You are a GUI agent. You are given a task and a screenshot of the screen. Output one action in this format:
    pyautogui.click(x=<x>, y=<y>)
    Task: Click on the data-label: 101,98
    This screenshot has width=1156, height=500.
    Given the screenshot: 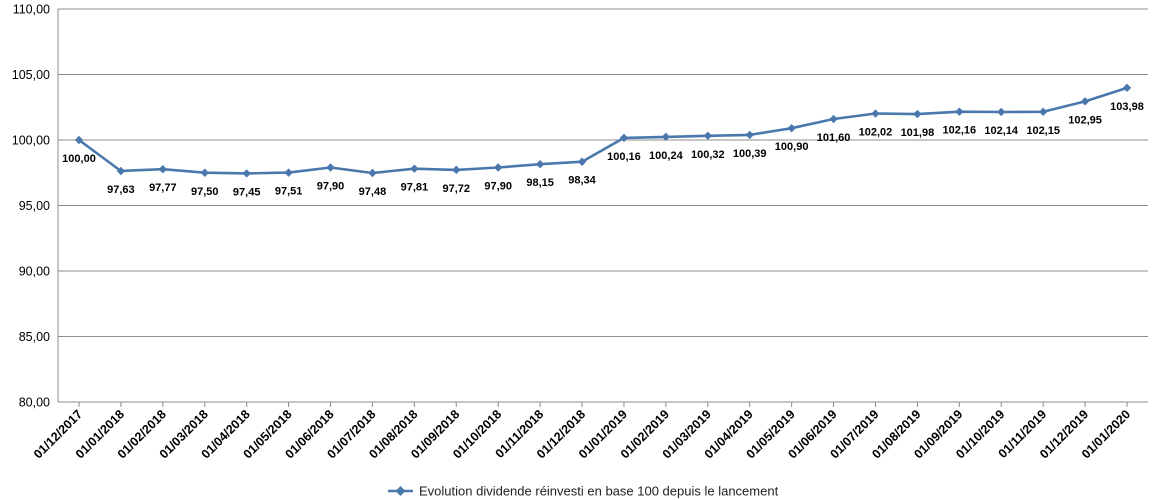 What is the action you would take?
    pyautogui.click(x=918, y=133)
    